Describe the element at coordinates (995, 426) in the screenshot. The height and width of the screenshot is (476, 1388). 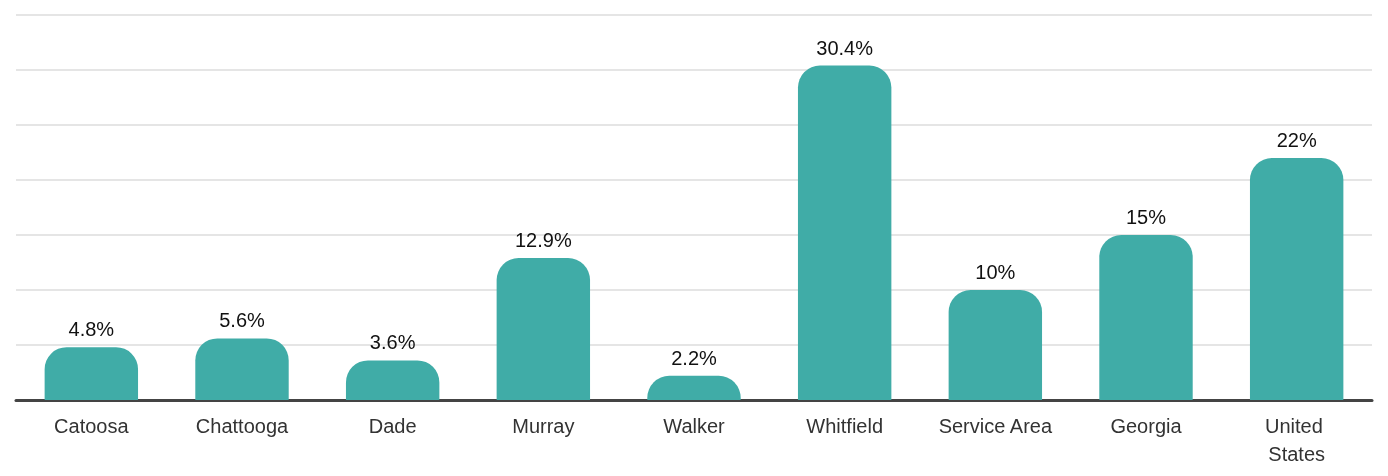
I see `x-tick-label: Service Area` at that location.